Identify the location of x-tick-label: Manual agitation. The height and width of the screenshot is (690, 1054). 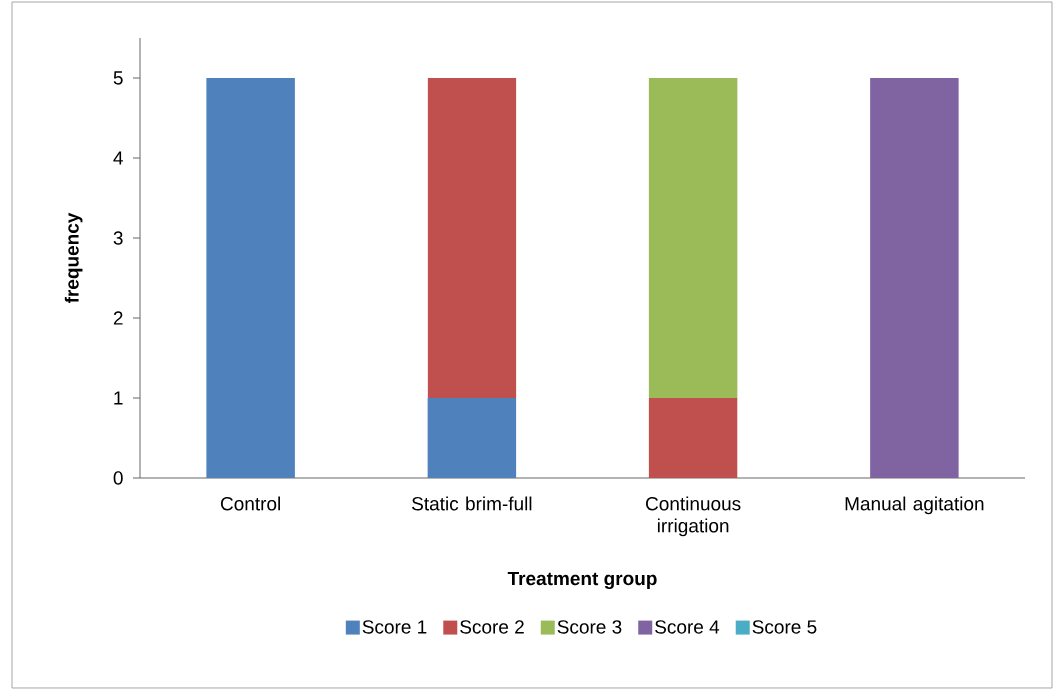
(914, 505).